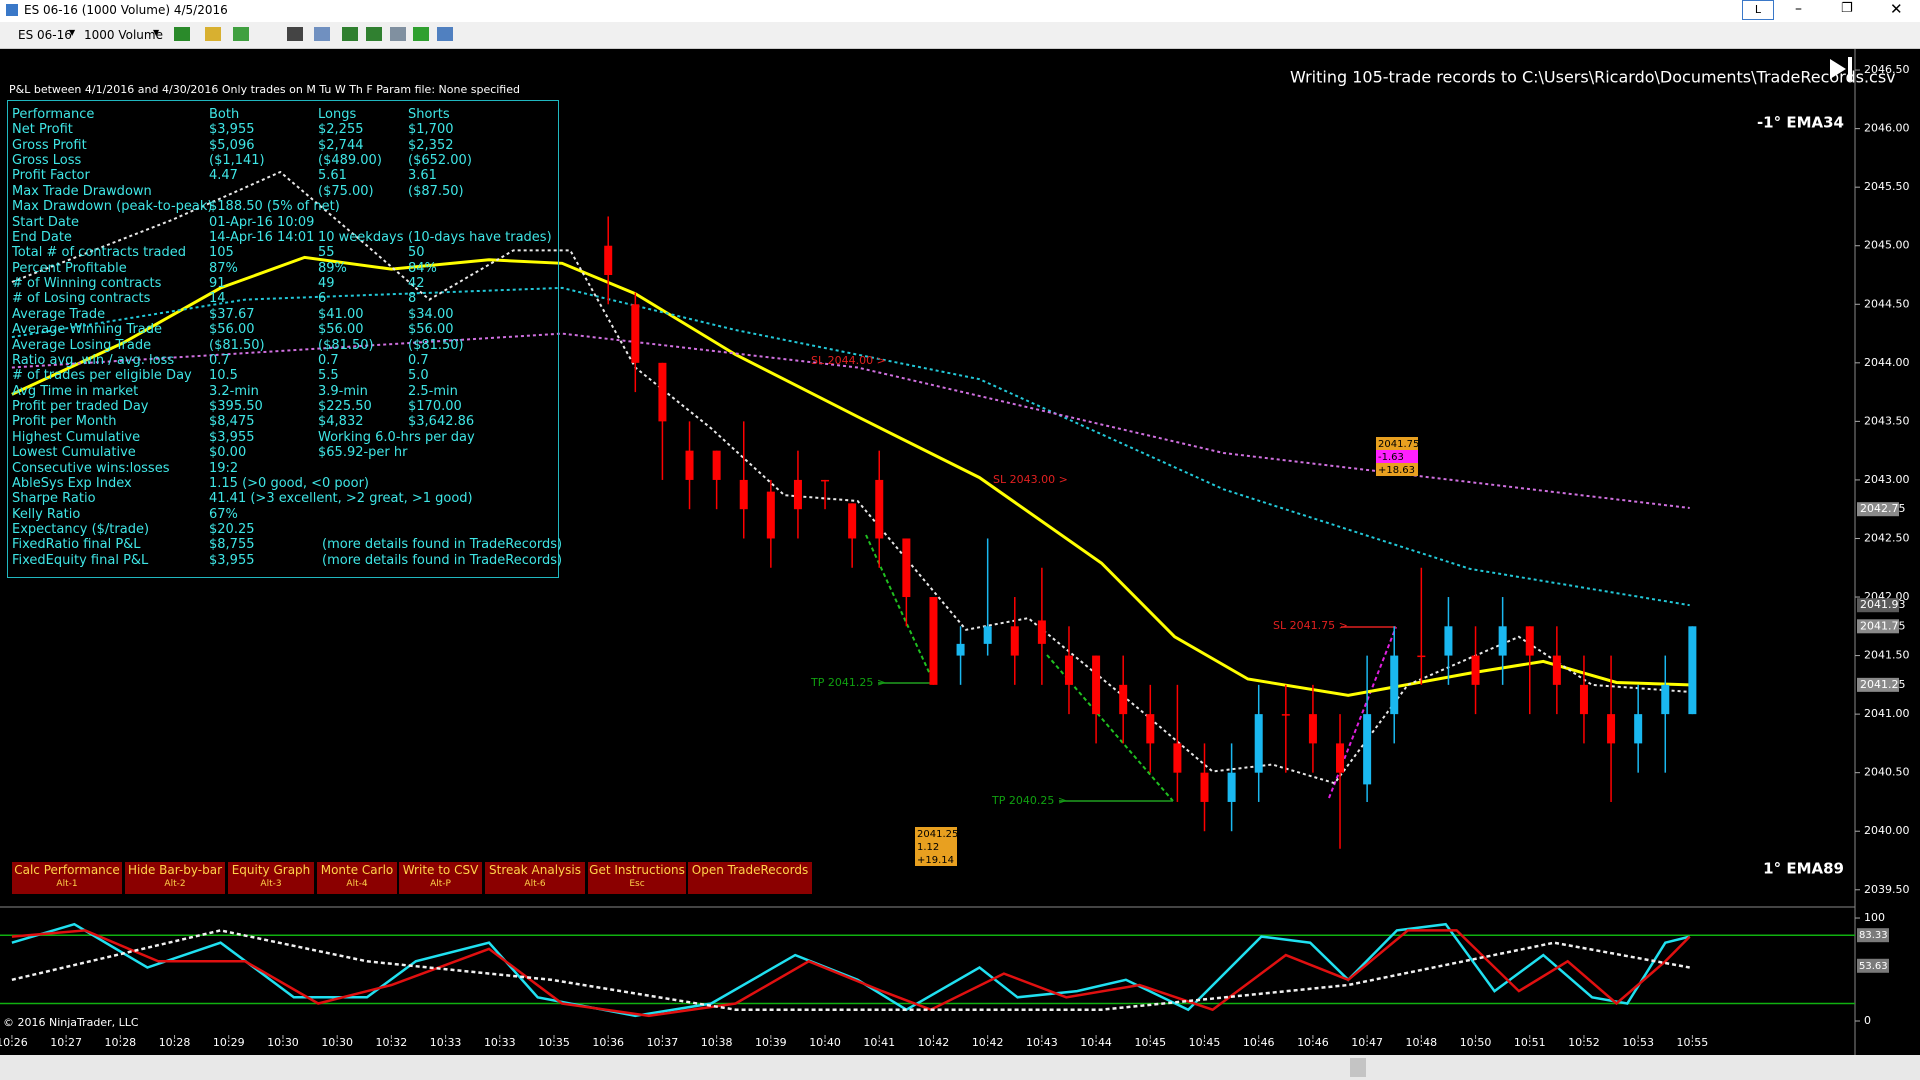 The height and width of the screenshot is (1080, 1920). What do you see at coordinates (232, 145) in the screenshot?
I see `table-cell: $5,096` at bounding box center [232, 145].